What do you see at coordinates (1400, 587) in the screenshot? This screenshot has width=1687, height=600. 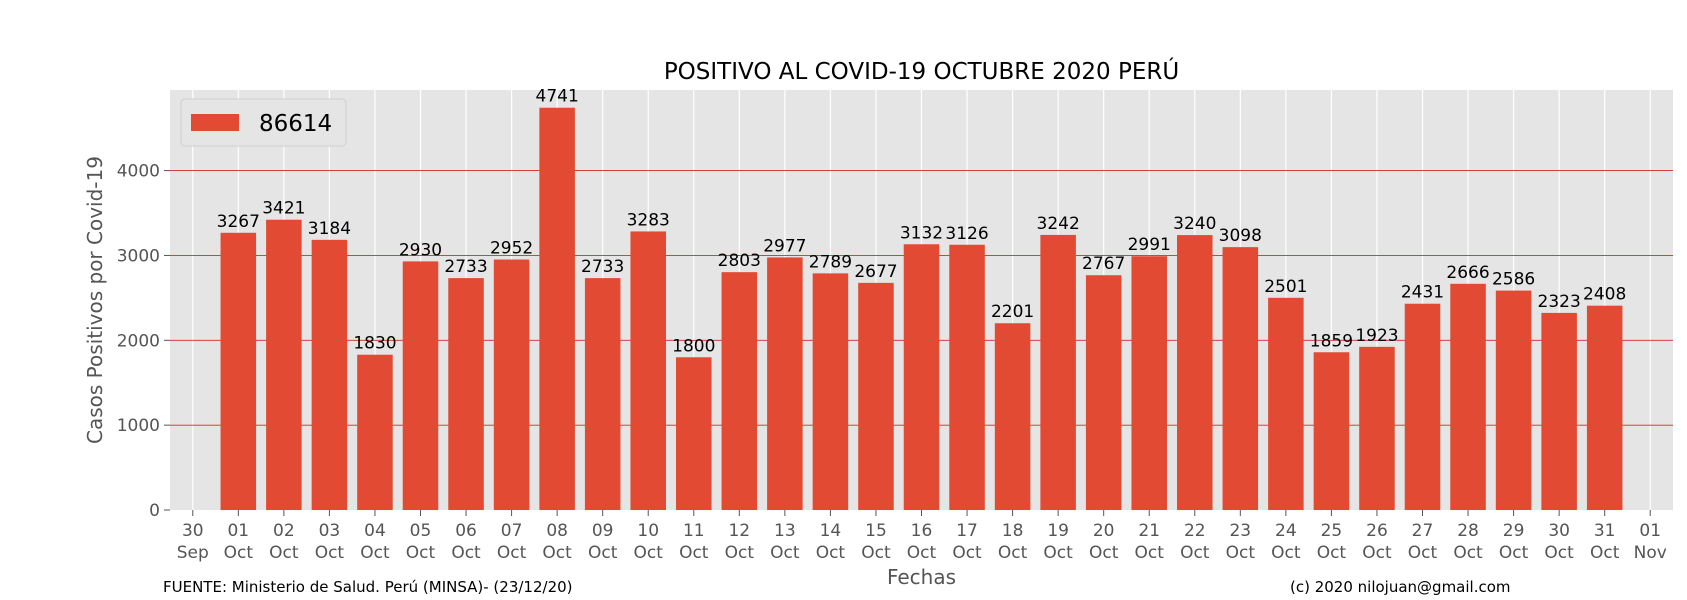 I see `credit-note: (c) 2020 nilojuan@gmail.com` at bounding box center [1400, 587].